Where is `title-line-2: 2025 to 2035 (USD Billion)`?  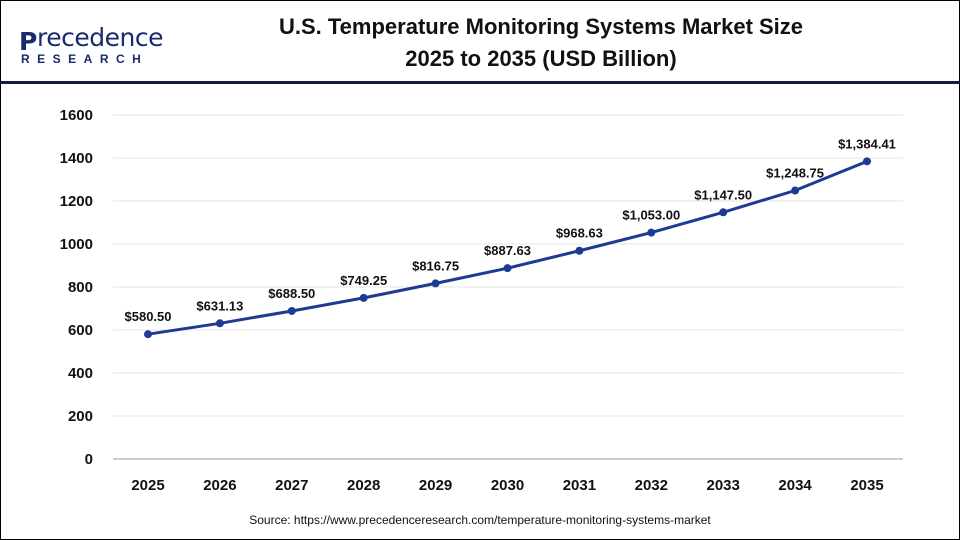 title-line-2: 2025 to 2035 (USD Billion) is located at coordinates (541, 58).